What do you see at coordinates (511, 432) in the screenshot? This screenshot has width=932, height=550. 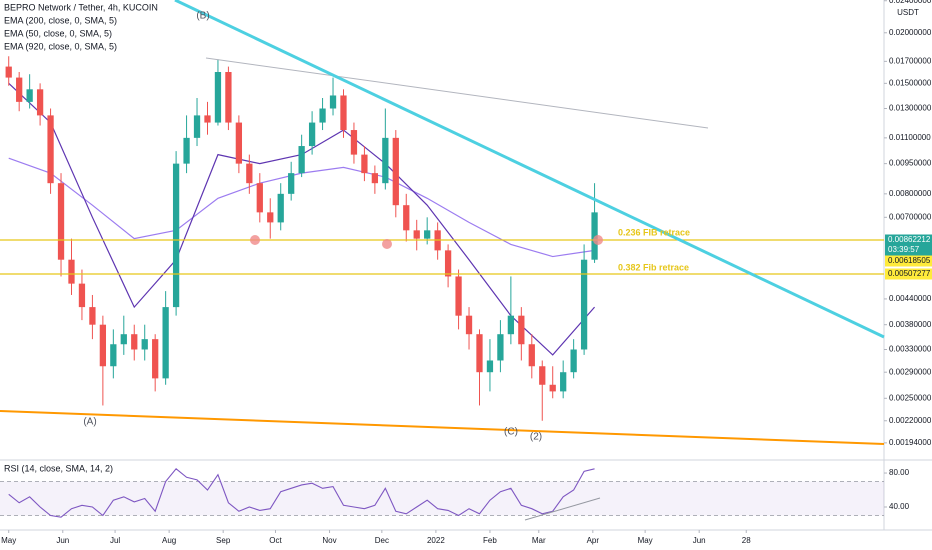 I see `annotation: (C)` at bounding box center [511, 432].